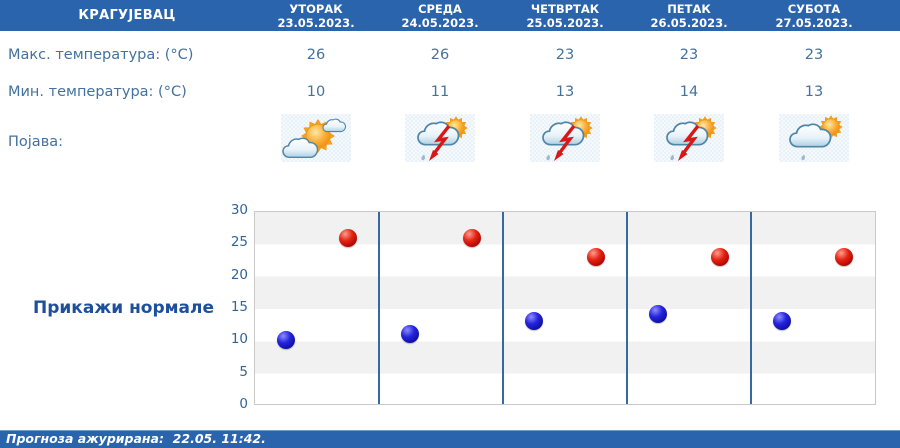 The height and width of the screenshot is (448, 900). What do you see at coordinates (440, 23) in the screenshot?
I see `day-date: 24.05.2023.` at bounding box center [440, 23].